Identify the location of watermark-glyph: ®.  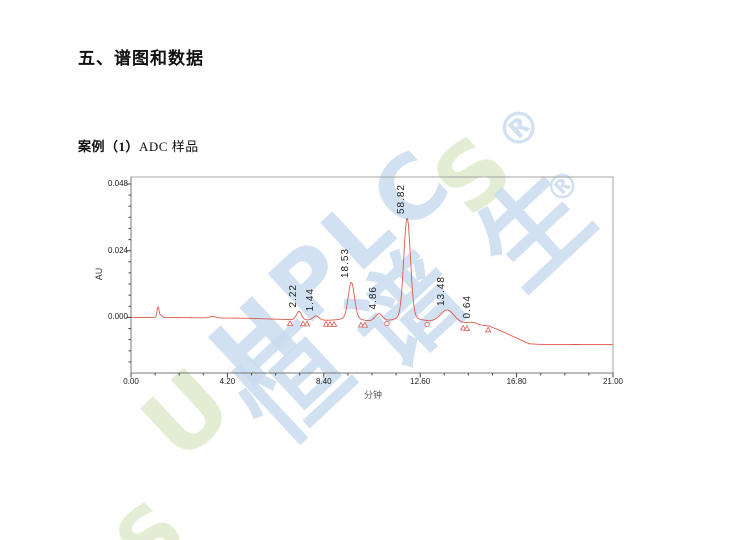
(520, 128).